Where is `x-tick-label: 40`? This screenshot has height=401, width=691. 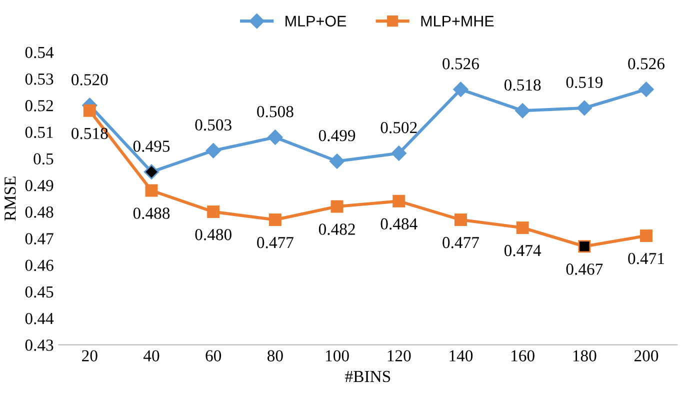 x-tick-label: 40 is located at coordinates (151, 356).